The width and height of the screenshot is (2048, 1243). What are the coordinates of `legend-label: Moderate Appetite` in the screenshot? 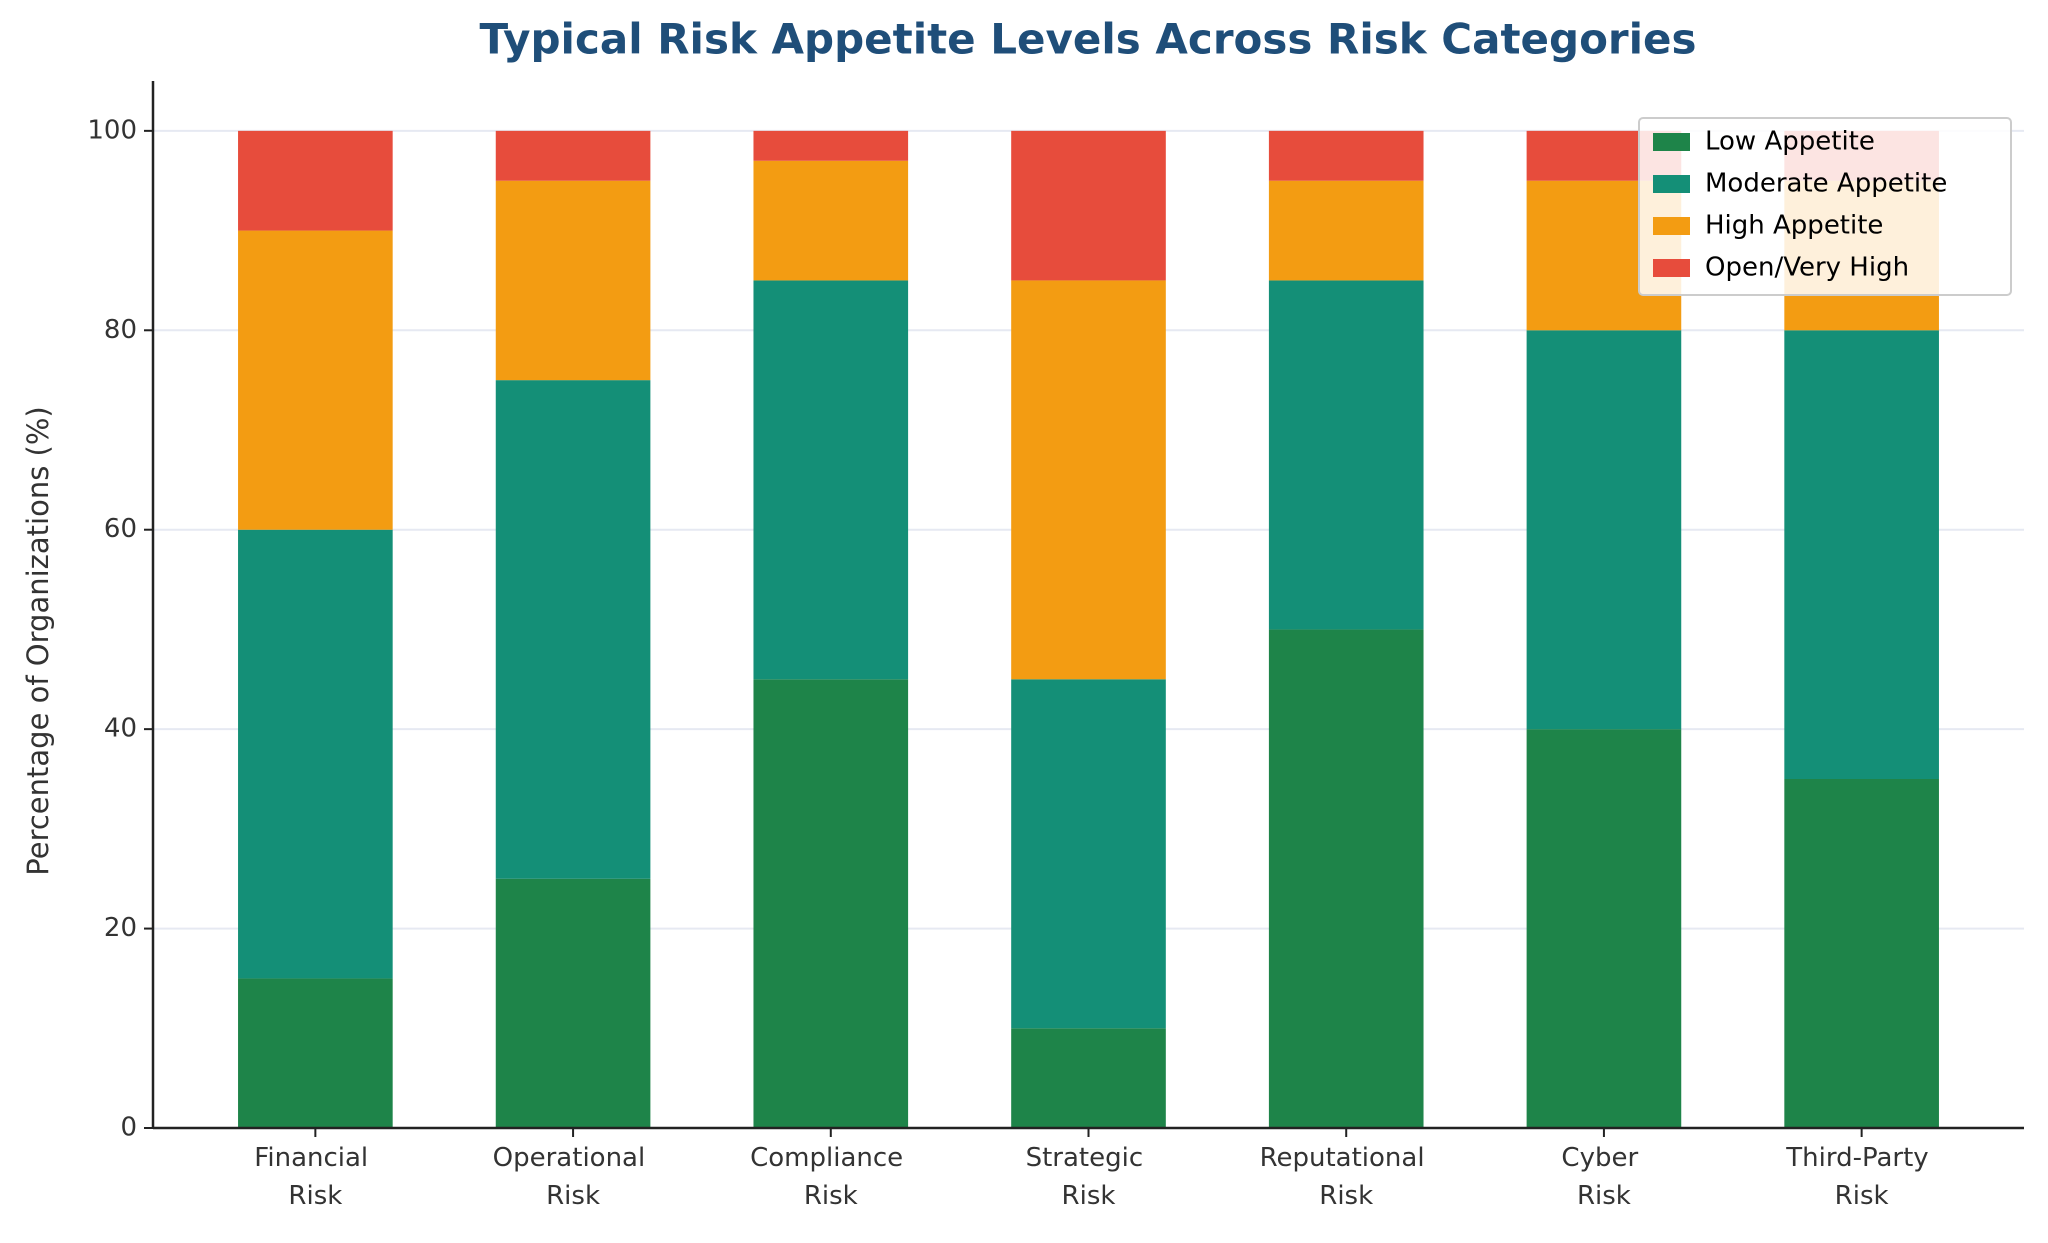 It's located at (1826, 184).